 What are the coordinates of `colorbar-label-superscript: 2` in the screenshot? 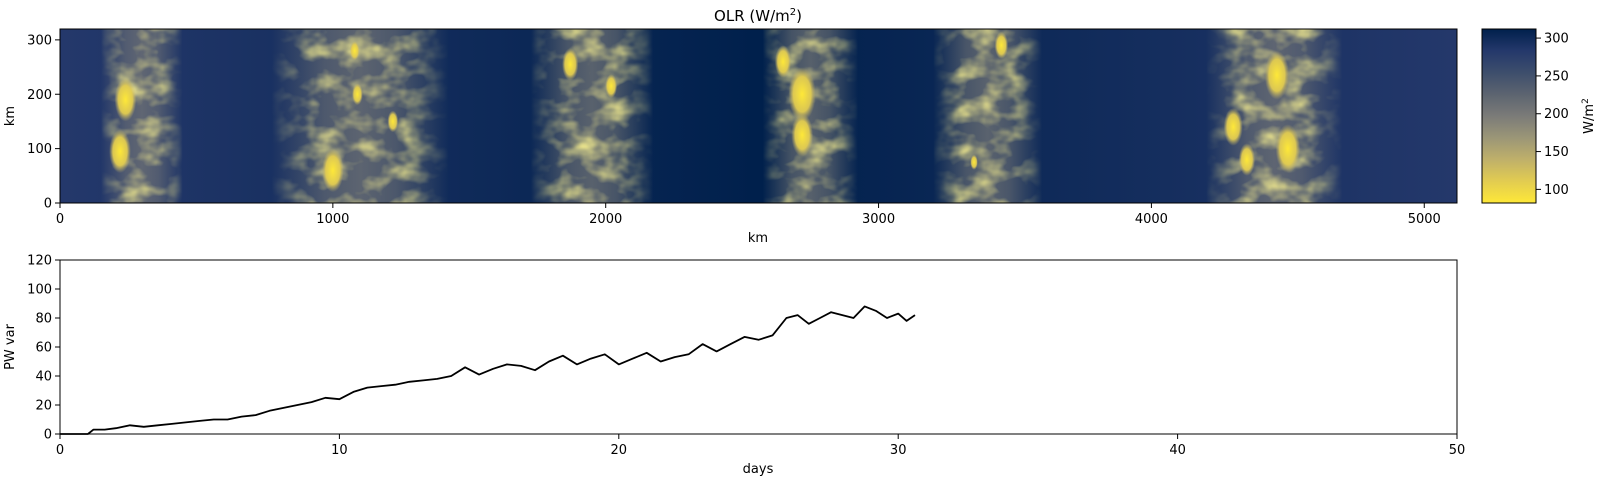 It's located at (1586, 101).